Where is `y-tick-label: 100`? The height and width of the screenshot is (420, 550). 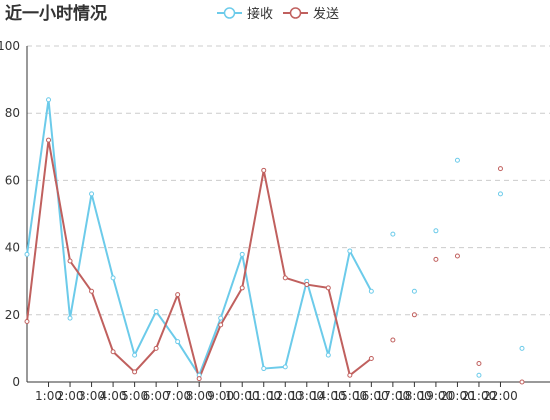
y-tick-label: 100 is located at coordinates (10, 46).